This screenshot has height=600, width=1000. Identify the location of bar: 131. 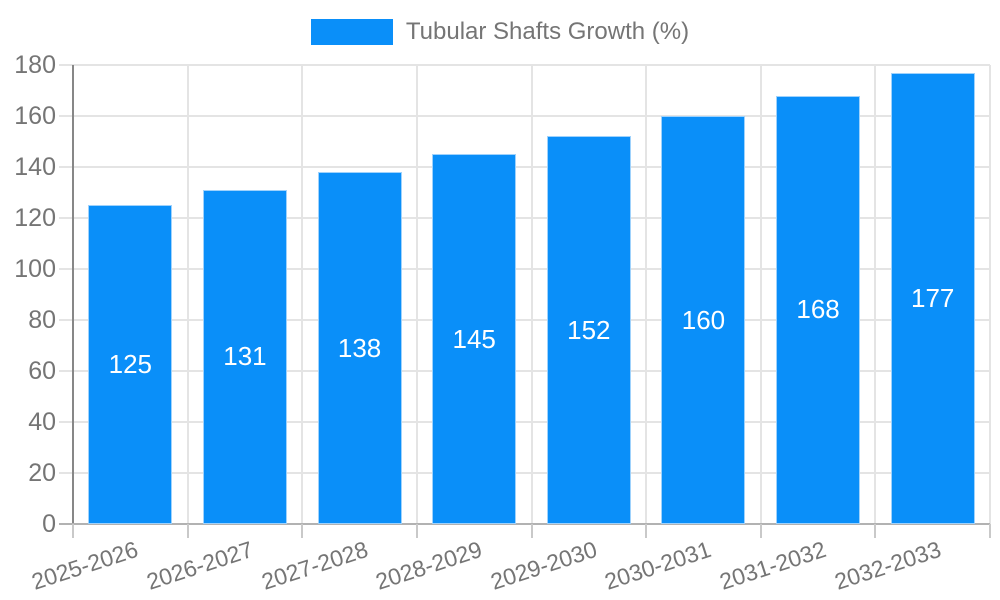
(244, 356).